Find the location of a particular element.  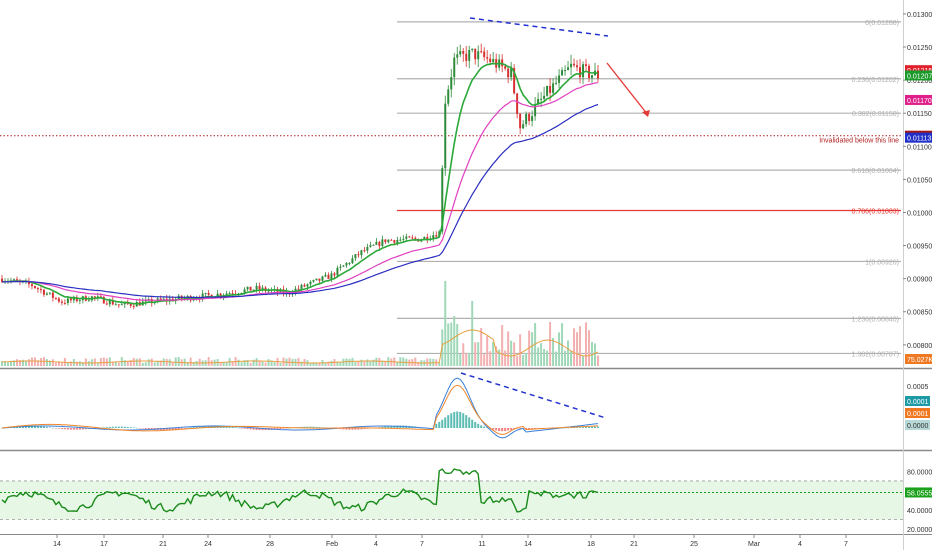

price-tick-label: 0.00900 is located at coordinates (919, 280).